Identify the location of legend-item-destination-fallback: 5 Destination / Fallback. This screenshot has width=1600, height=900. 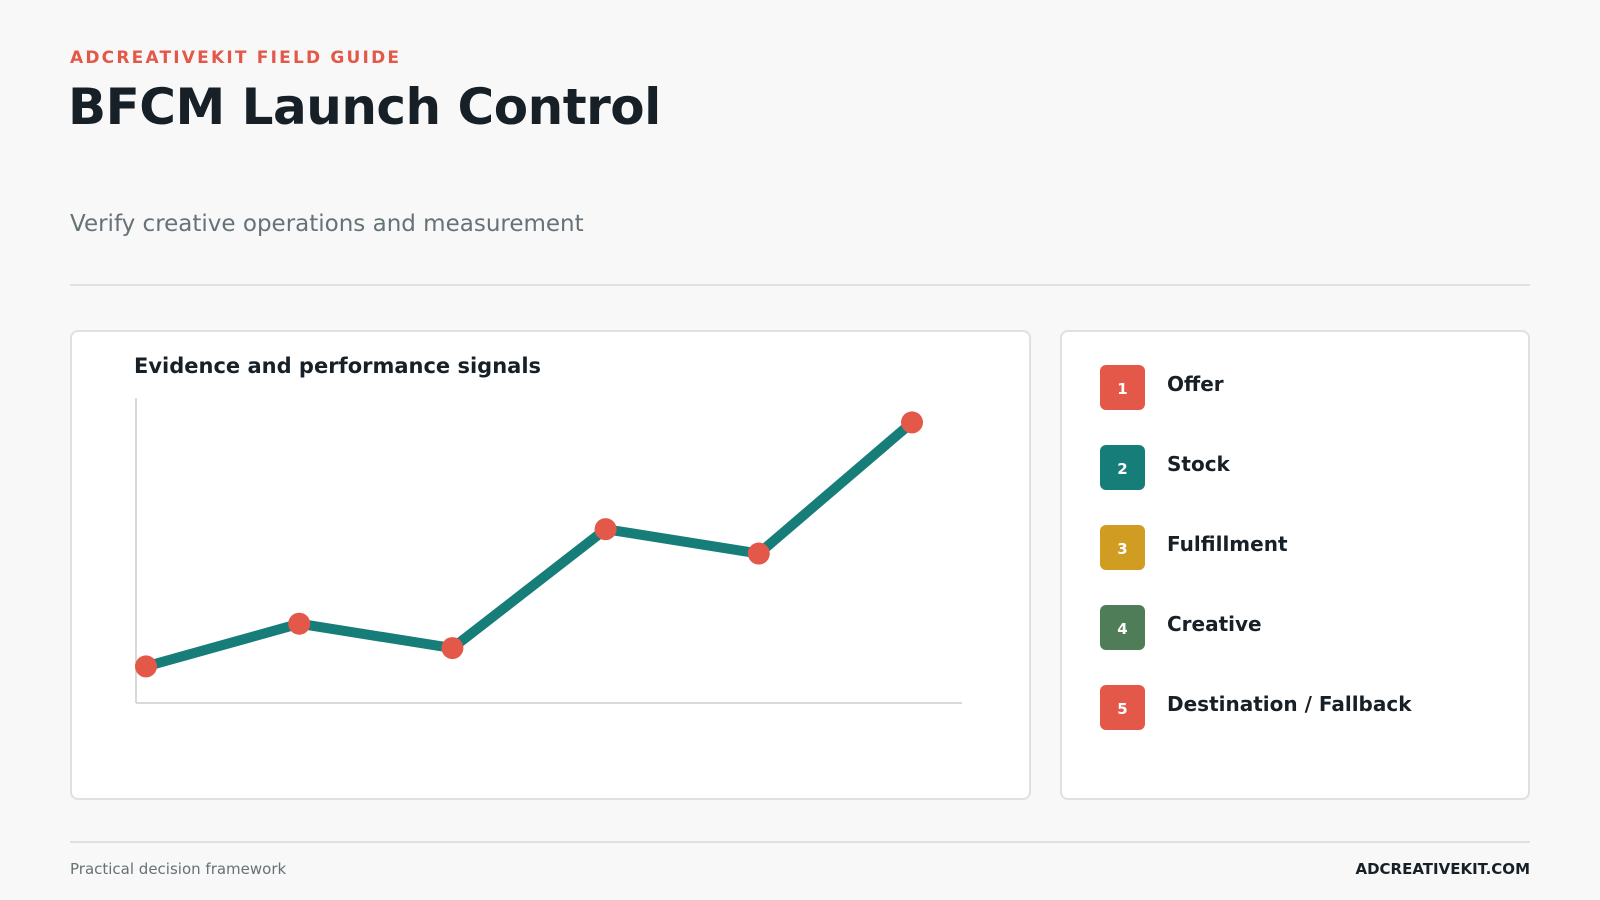
(1310, 707).